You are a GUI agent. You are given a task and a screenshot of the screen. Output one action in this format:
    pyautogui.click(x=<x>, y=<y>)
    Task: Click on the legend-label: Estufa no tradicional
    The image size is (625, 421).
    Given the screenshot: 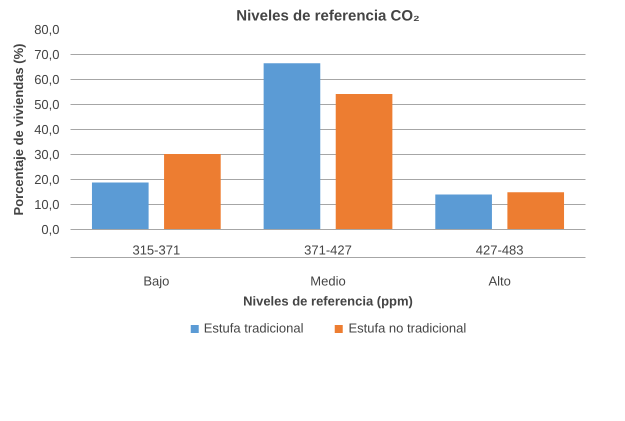 What is the action you would take?
    pyautogui.click(x=407, y=328)
    